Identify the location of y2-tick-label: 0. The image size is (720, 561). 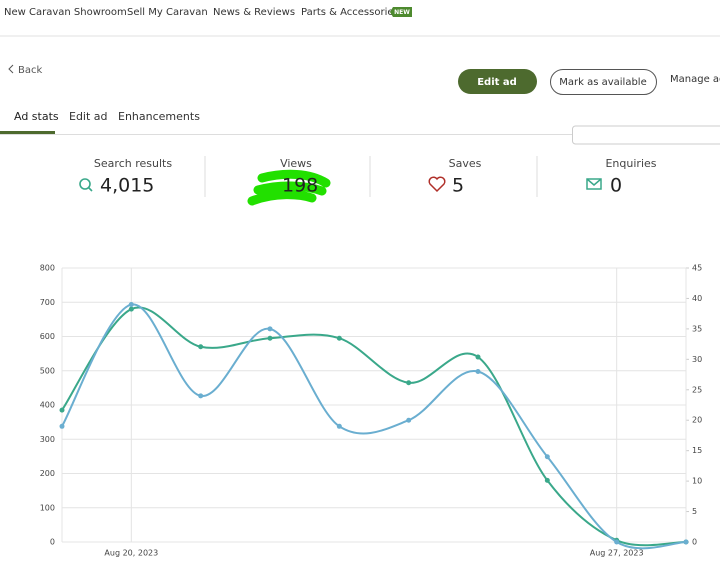
(694, 542).